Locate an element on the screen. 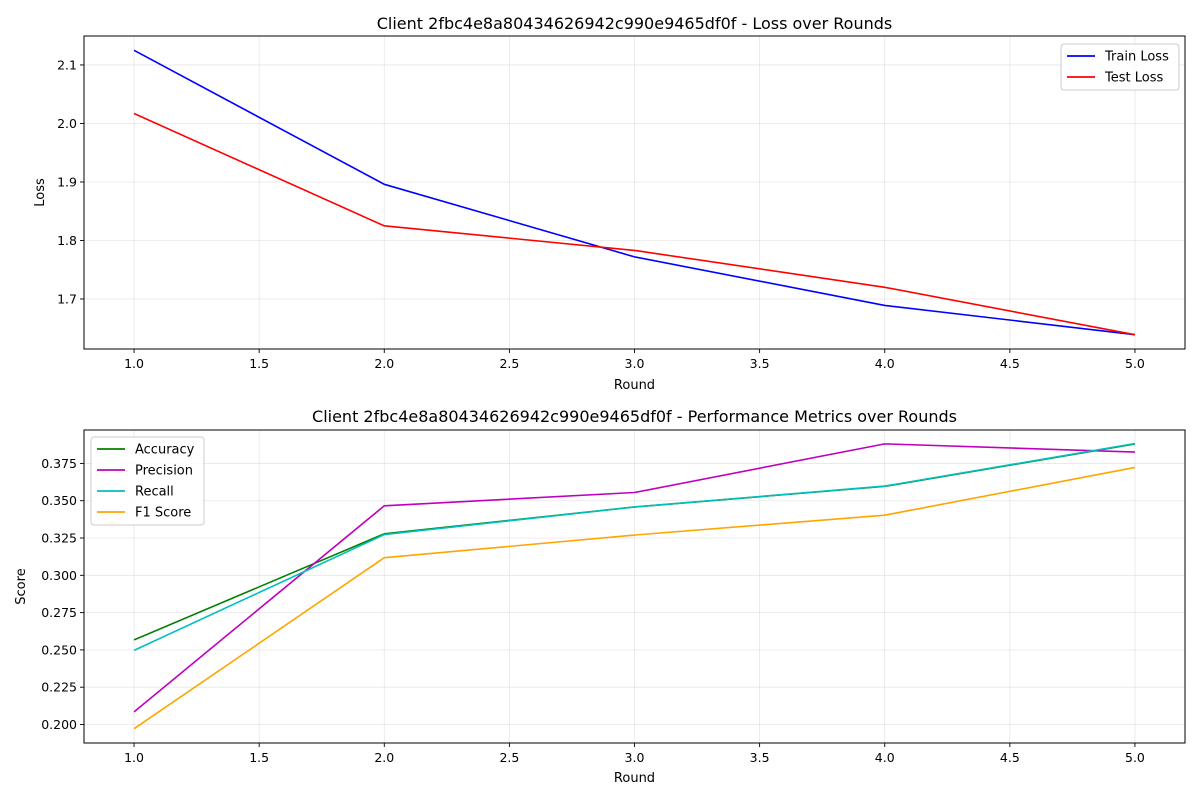 This screenshot has height=805, width=1200. y-axis-label: Loss is located at coordinates (40, 192).